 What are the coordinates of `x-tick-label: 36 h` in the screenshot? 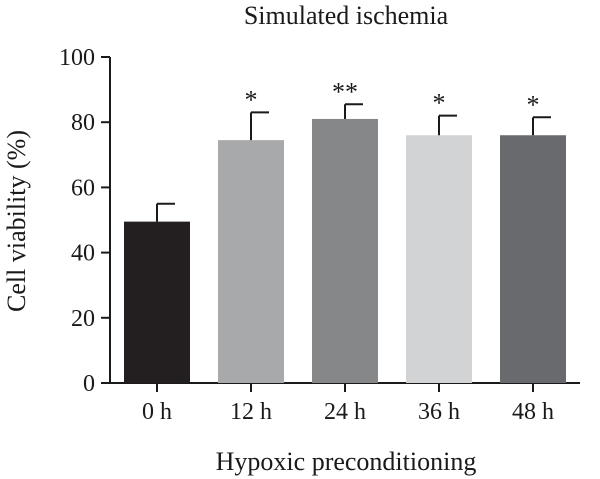 It's located at (439, 412).